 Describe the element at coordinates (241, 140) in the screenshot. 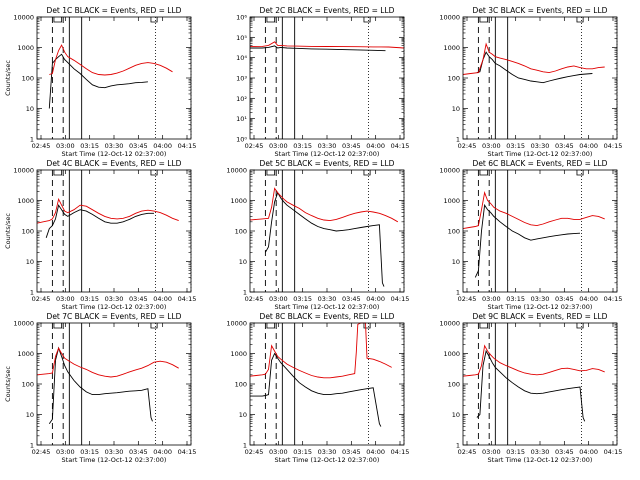

I see `y-tick-label: 10⁰` at that location.